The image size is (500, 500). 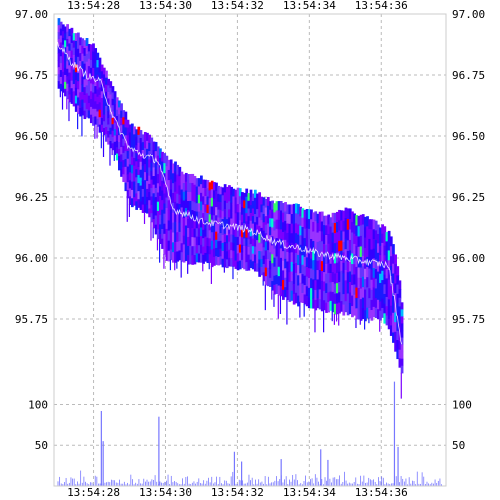 I want to click on price-tick-label-left: 96.50, so click(x=31, y=136).